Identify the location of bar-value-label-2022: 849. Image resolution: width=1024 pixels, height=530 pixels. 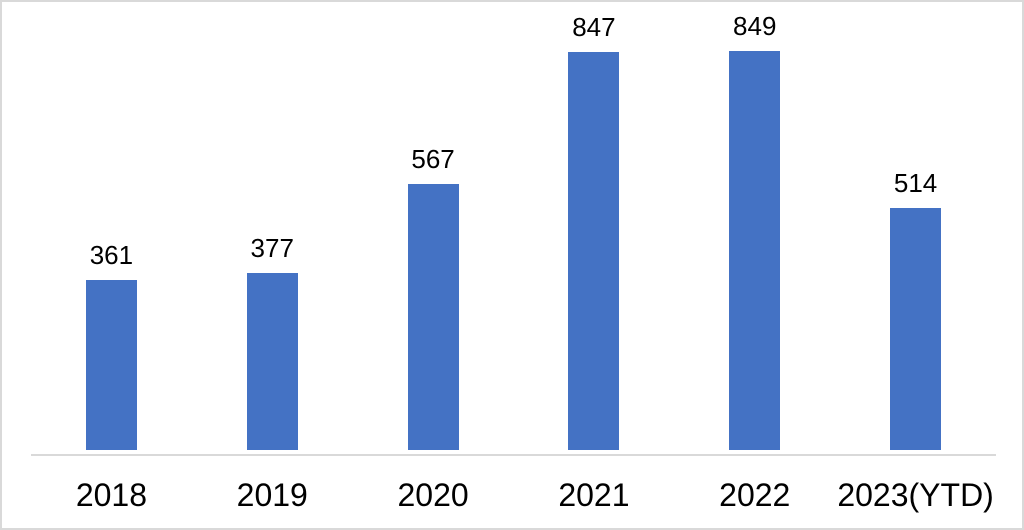
(755, 26).